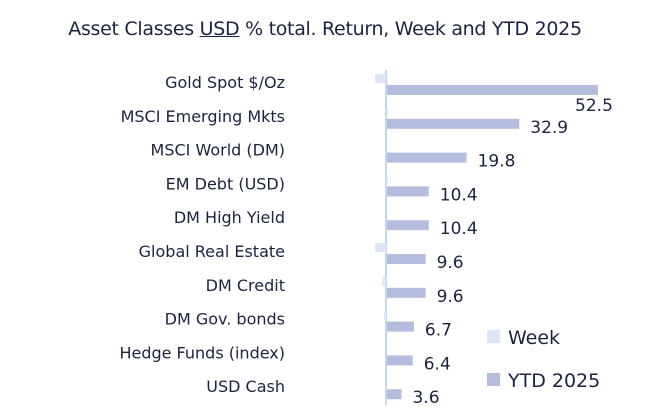 The width and height of the screenshot is (650, 411). I want to click on legend-swatch-ytd, so click(493, 379).